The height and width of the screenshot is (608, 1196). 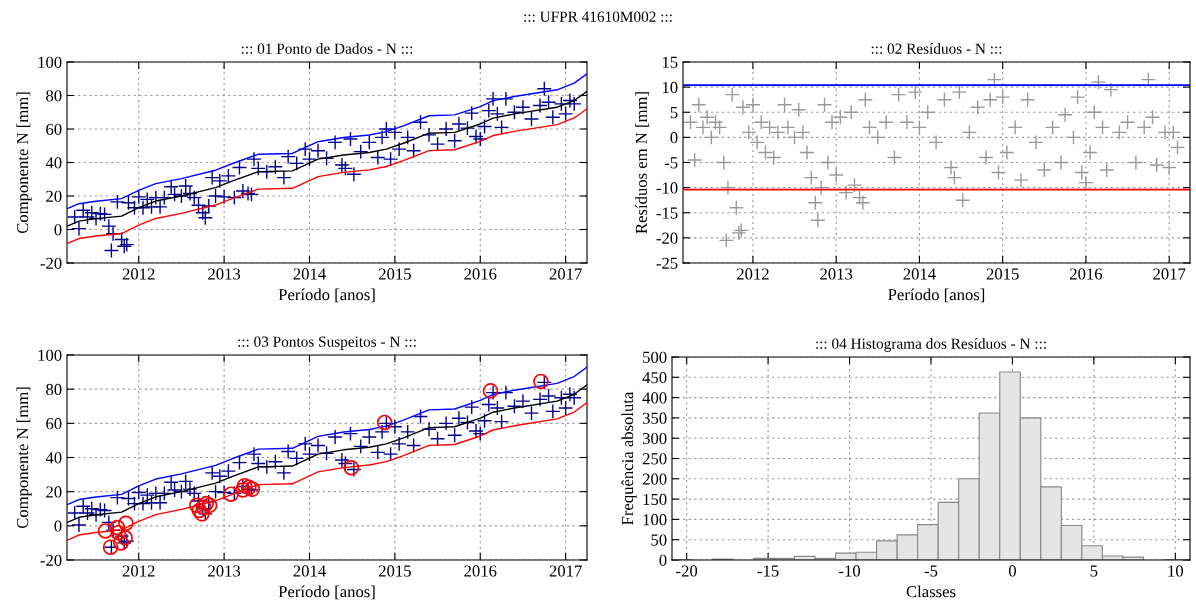 I want to click on y-tick-label: 50, so click(x=659, y=540).